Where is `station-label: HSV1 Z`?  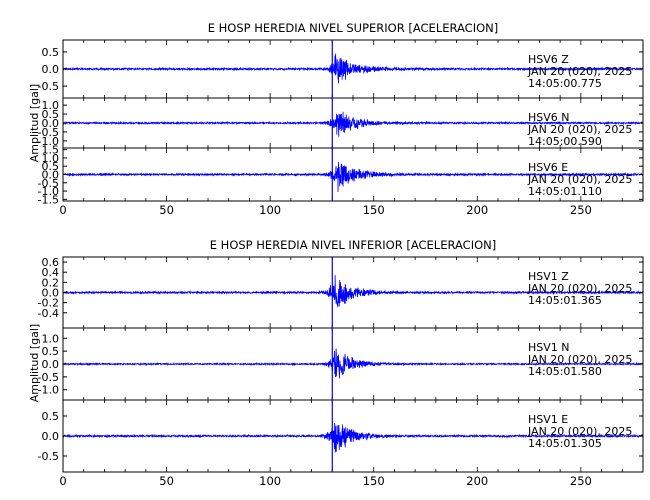 station-label: HSV1 Z is located at coordinates (548, 276).